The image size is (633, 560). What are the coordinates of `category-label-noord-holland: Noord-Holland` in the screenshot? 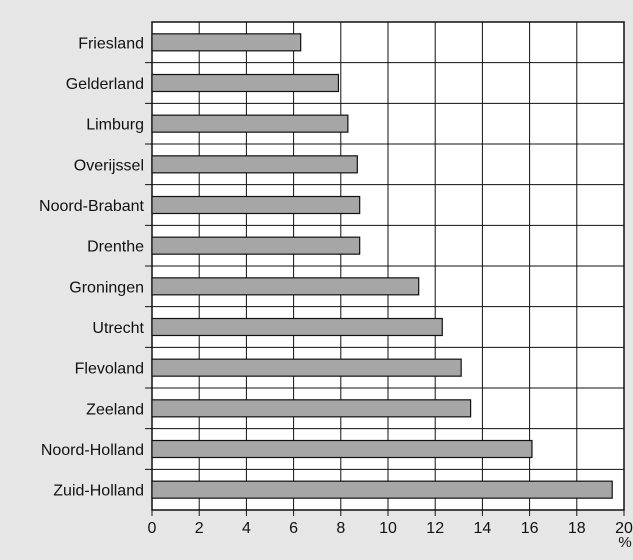 It's located at (92, 450).